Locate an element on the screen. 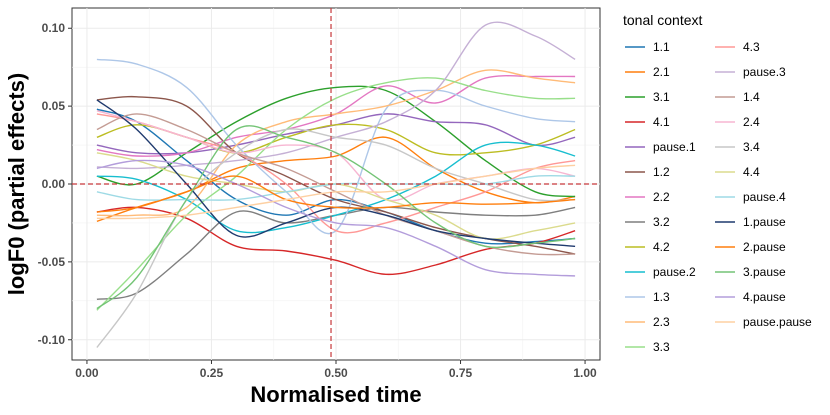 The height and width of the screenshot is (415, 830). legend-label: 2.3 is located at coordinates (661, 322).